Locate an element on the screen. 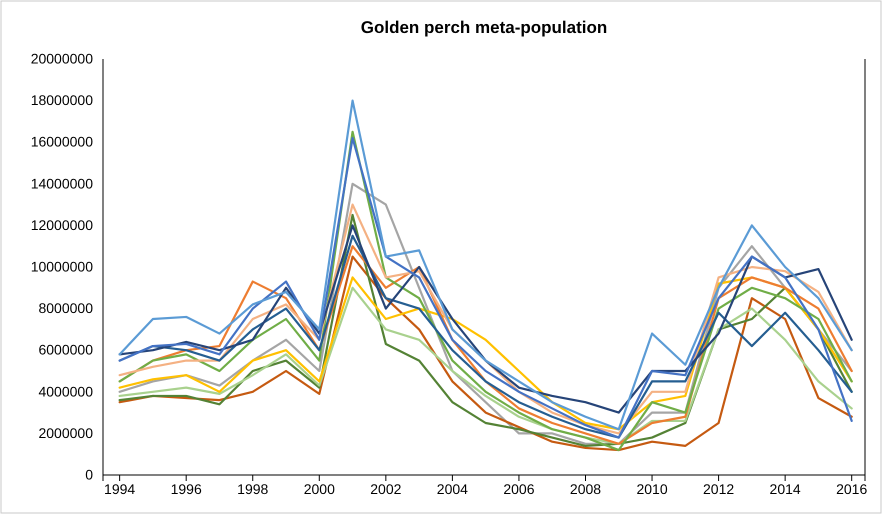 The image size is (882, 514). chart-title: Golden perch meta-population is located at coordinates (484, 27).